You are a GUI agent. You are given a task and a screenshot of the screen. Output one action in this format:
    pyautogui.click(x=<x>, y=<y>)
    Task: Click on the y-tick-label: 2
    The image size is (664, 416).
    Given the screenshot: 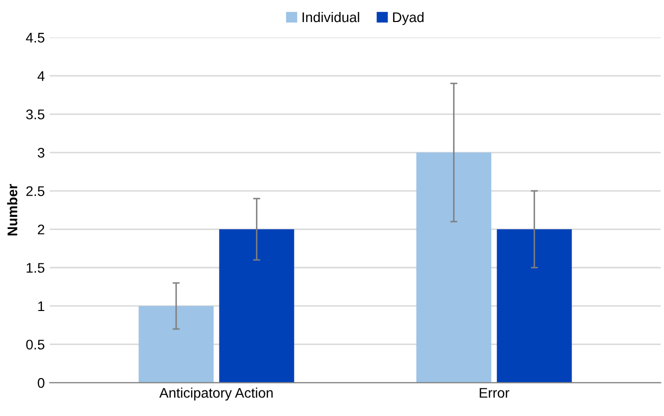 What is the action you would take?
    pyautogui.click(x=41, y=229)
    